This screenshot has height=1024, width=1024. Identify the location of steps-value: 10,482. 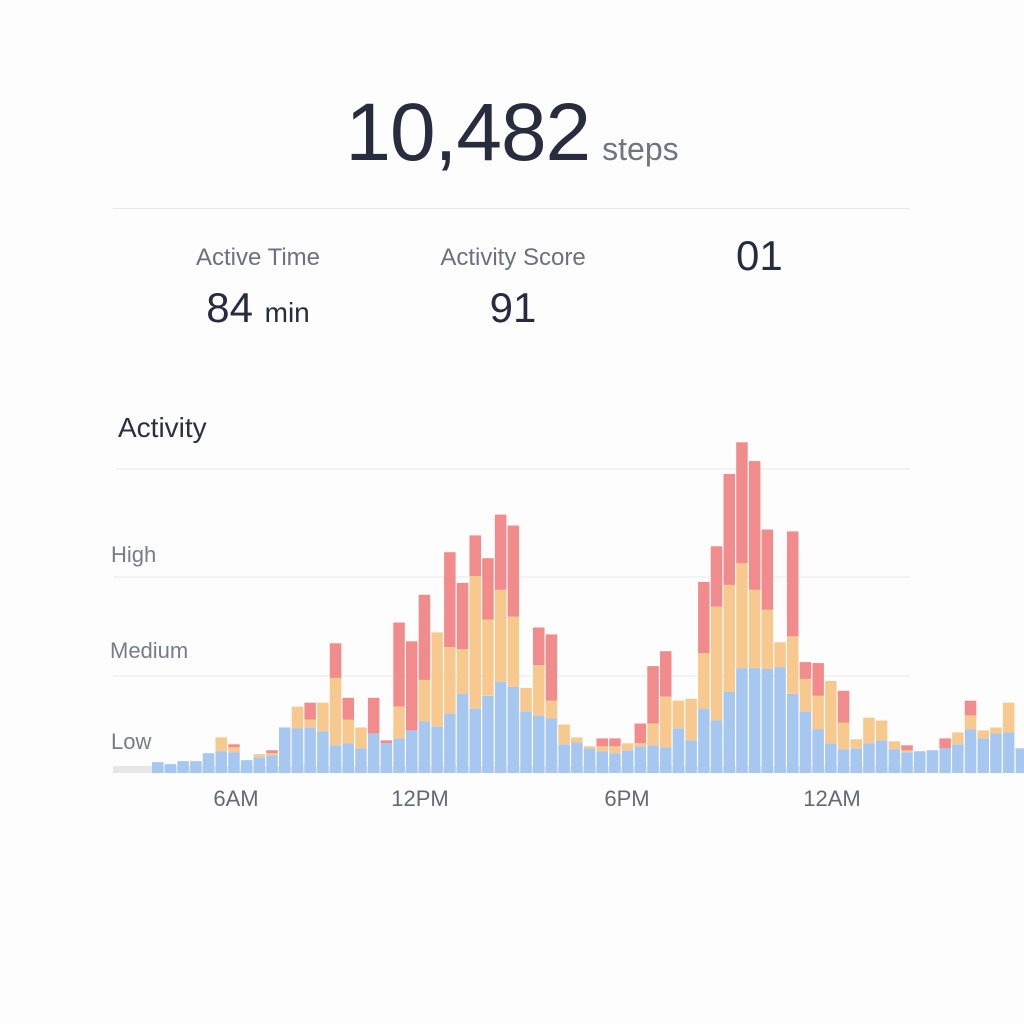
(468, 132).